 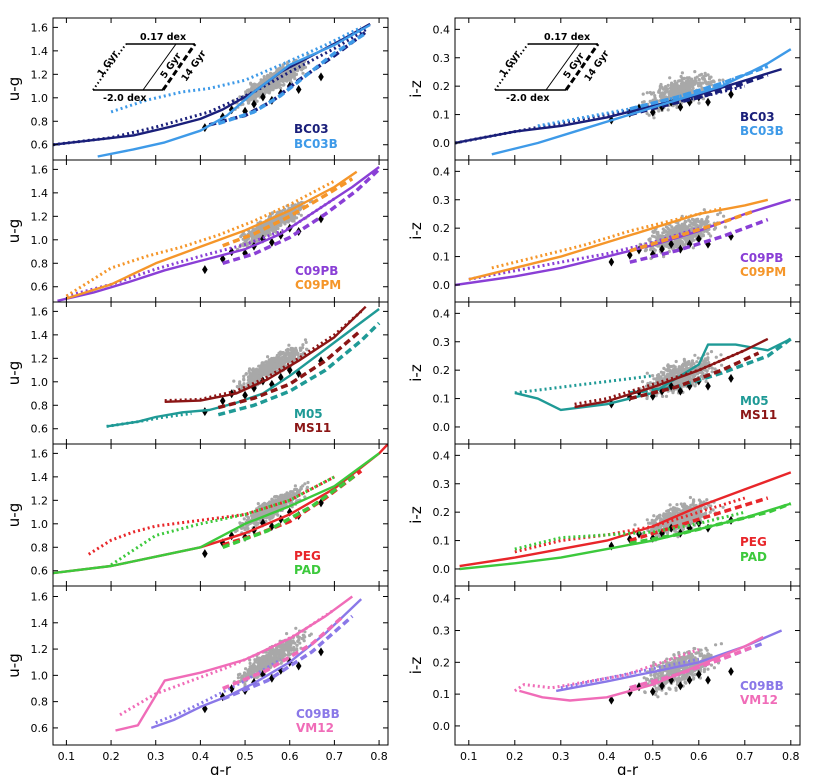 I want to click on y-axis-label: u-g, so click(x=14, y=231).